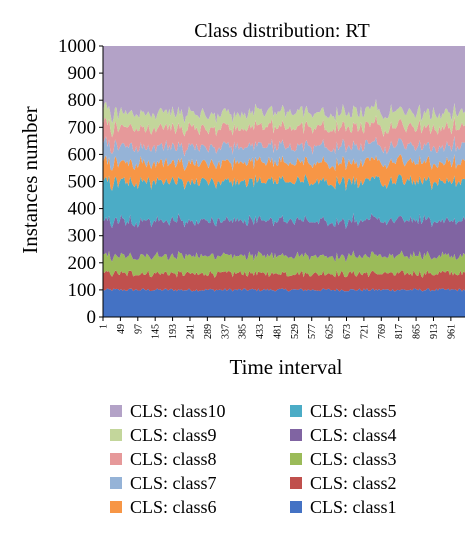 The height and width of the screenshot is (539, 474). Describe the element at coordinates (312, 331) in the screenshot. I see `x-tick-label: 577` at that location.